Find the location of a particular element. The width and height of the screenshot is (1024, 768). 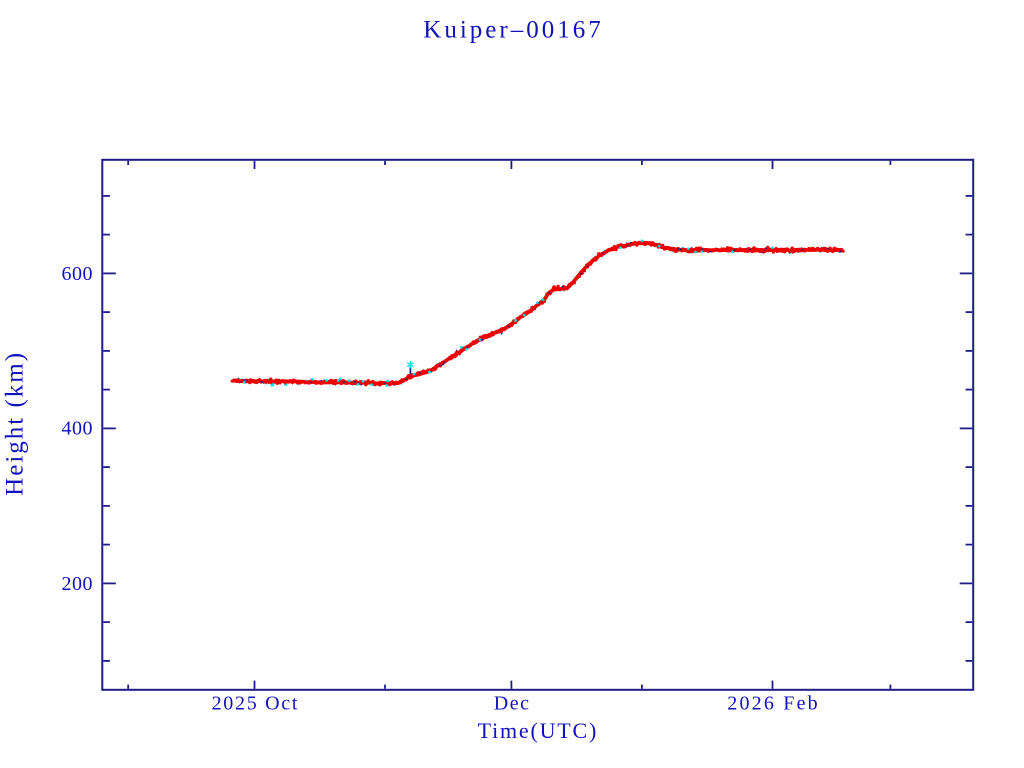

svg-text: 200 is located at coordinates (78, 584).